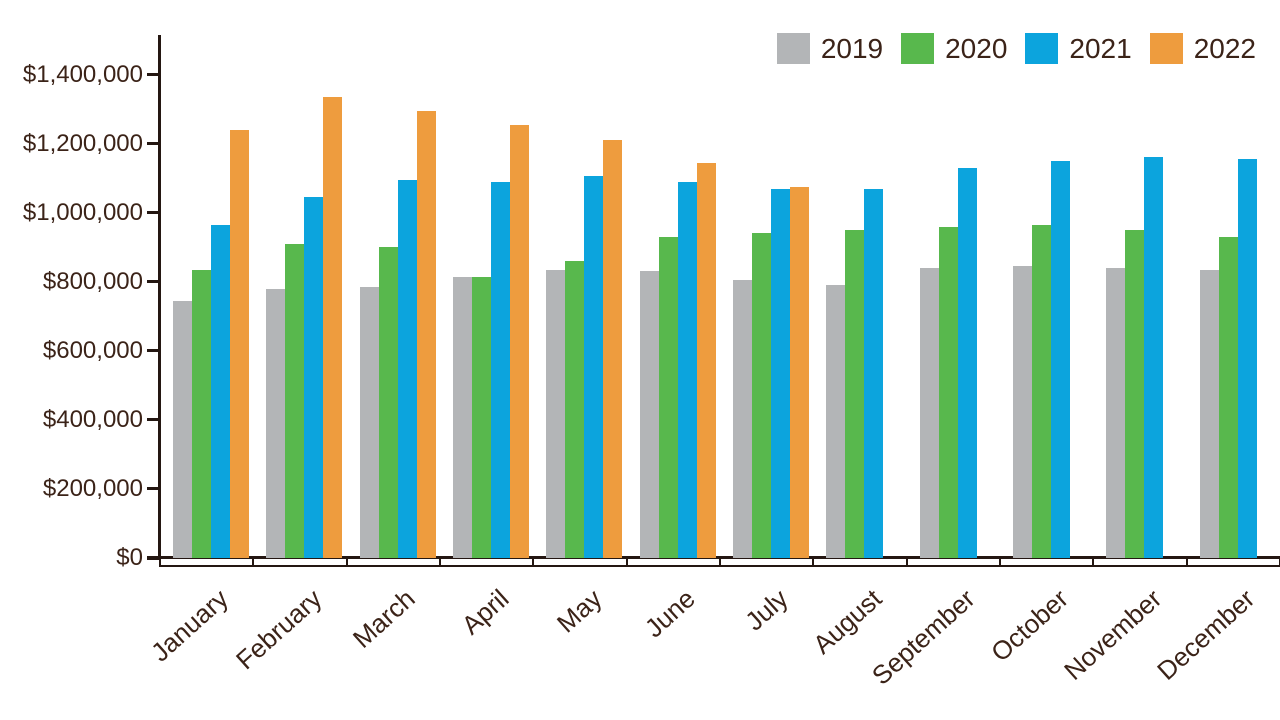 This screenshot has height=720, width=1280. Describe the element at coordinates (855, 393) in the screenshot. I see `bar-2020-august` at that location.